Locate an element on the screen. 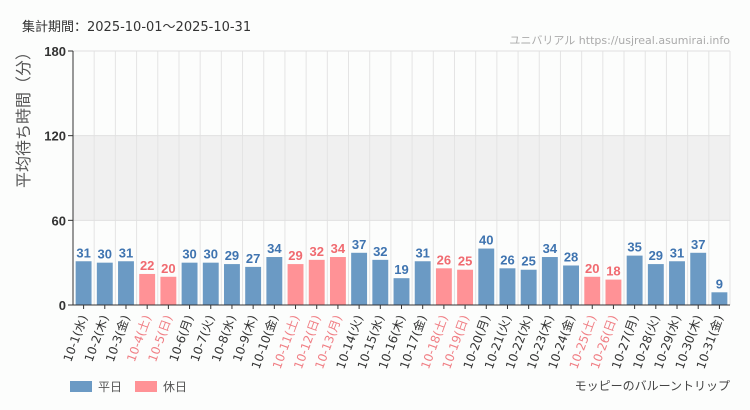  legend-label-weekday: 平日 is located at coordinates (110, 387).